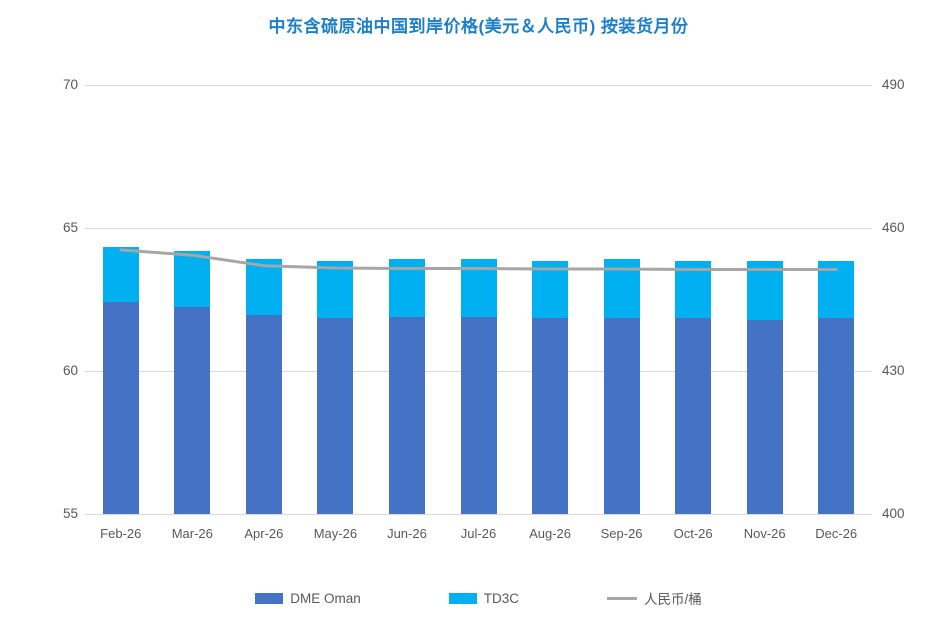 The width and height of the screenshot is (937, 634). What do you see at coordinates (693, 533) in the screenshot?
I see `x-axis-label: Oct-26` at bounding box center [693, 533].